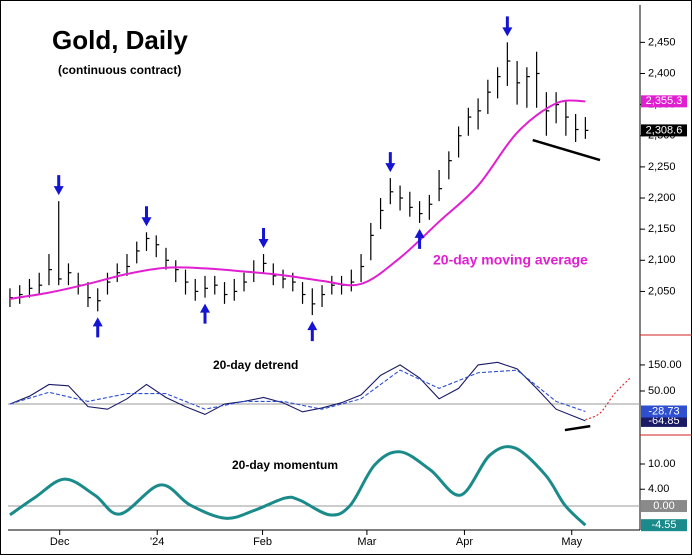 This screenshot has width=692, height=555. What do you see at coordinates (255, 365) in the screenshot?
I see `panel-title: 20-day detrend` at bounding box center [255, 365].